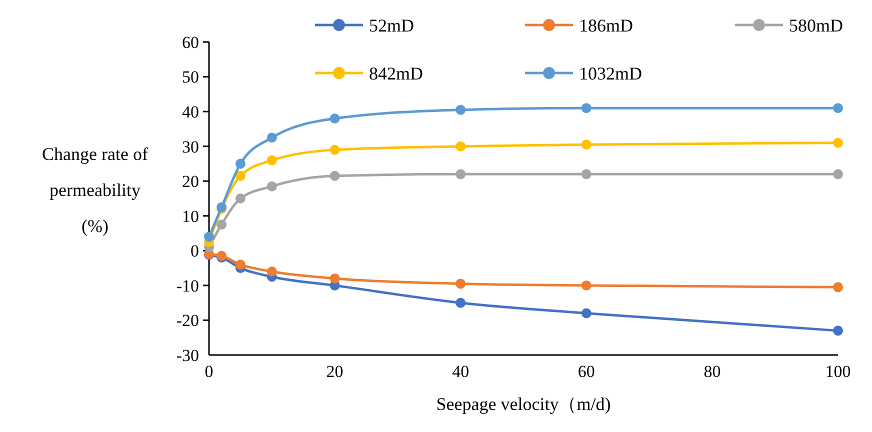 The height and width of the screenshot is (432, 872). What do you see at coordinates (461, 371) in the screenshot?
I see `x-tick-label: 40` at bounding box center [461, 371].